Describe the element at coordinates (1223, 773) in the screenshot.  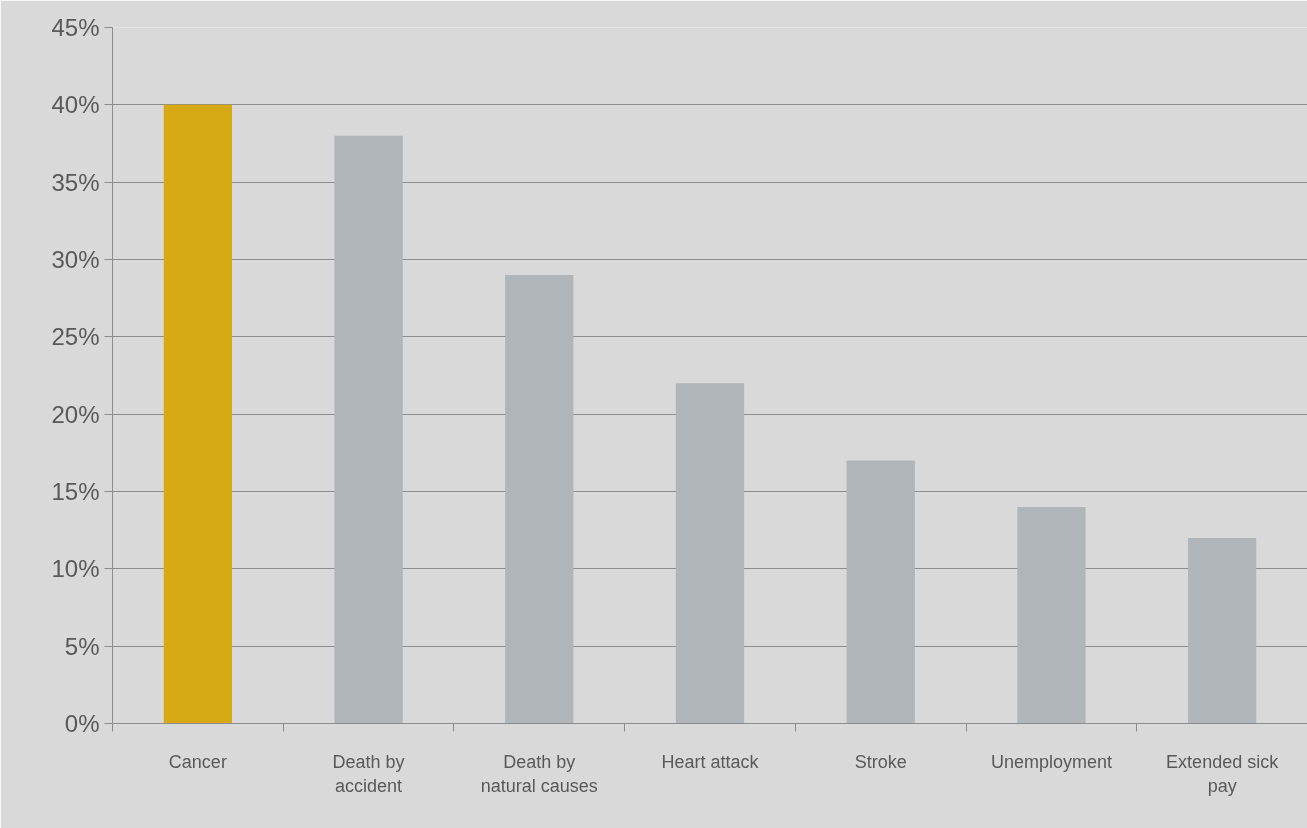
I see `x-tick-label: Extended sick pay` at that location.